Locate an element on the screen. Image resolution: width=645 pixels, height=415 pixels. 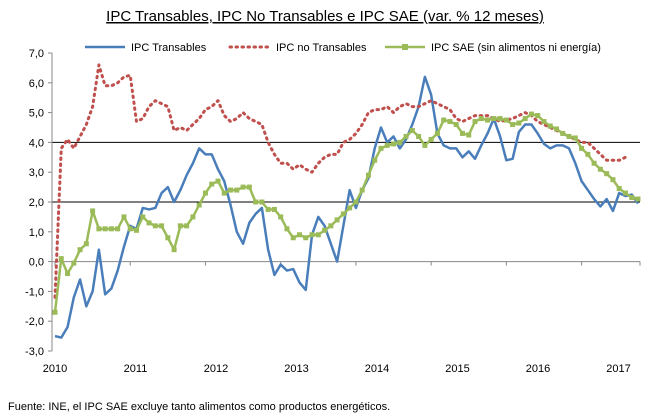
legend-item-transables: IPC Transables is located at coordinates (146, 48).